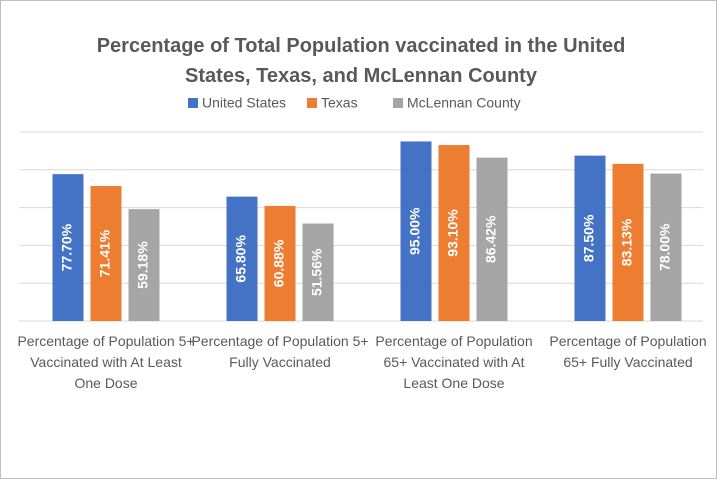  I want to click on value-label: 95.00%, so click(415, 231).